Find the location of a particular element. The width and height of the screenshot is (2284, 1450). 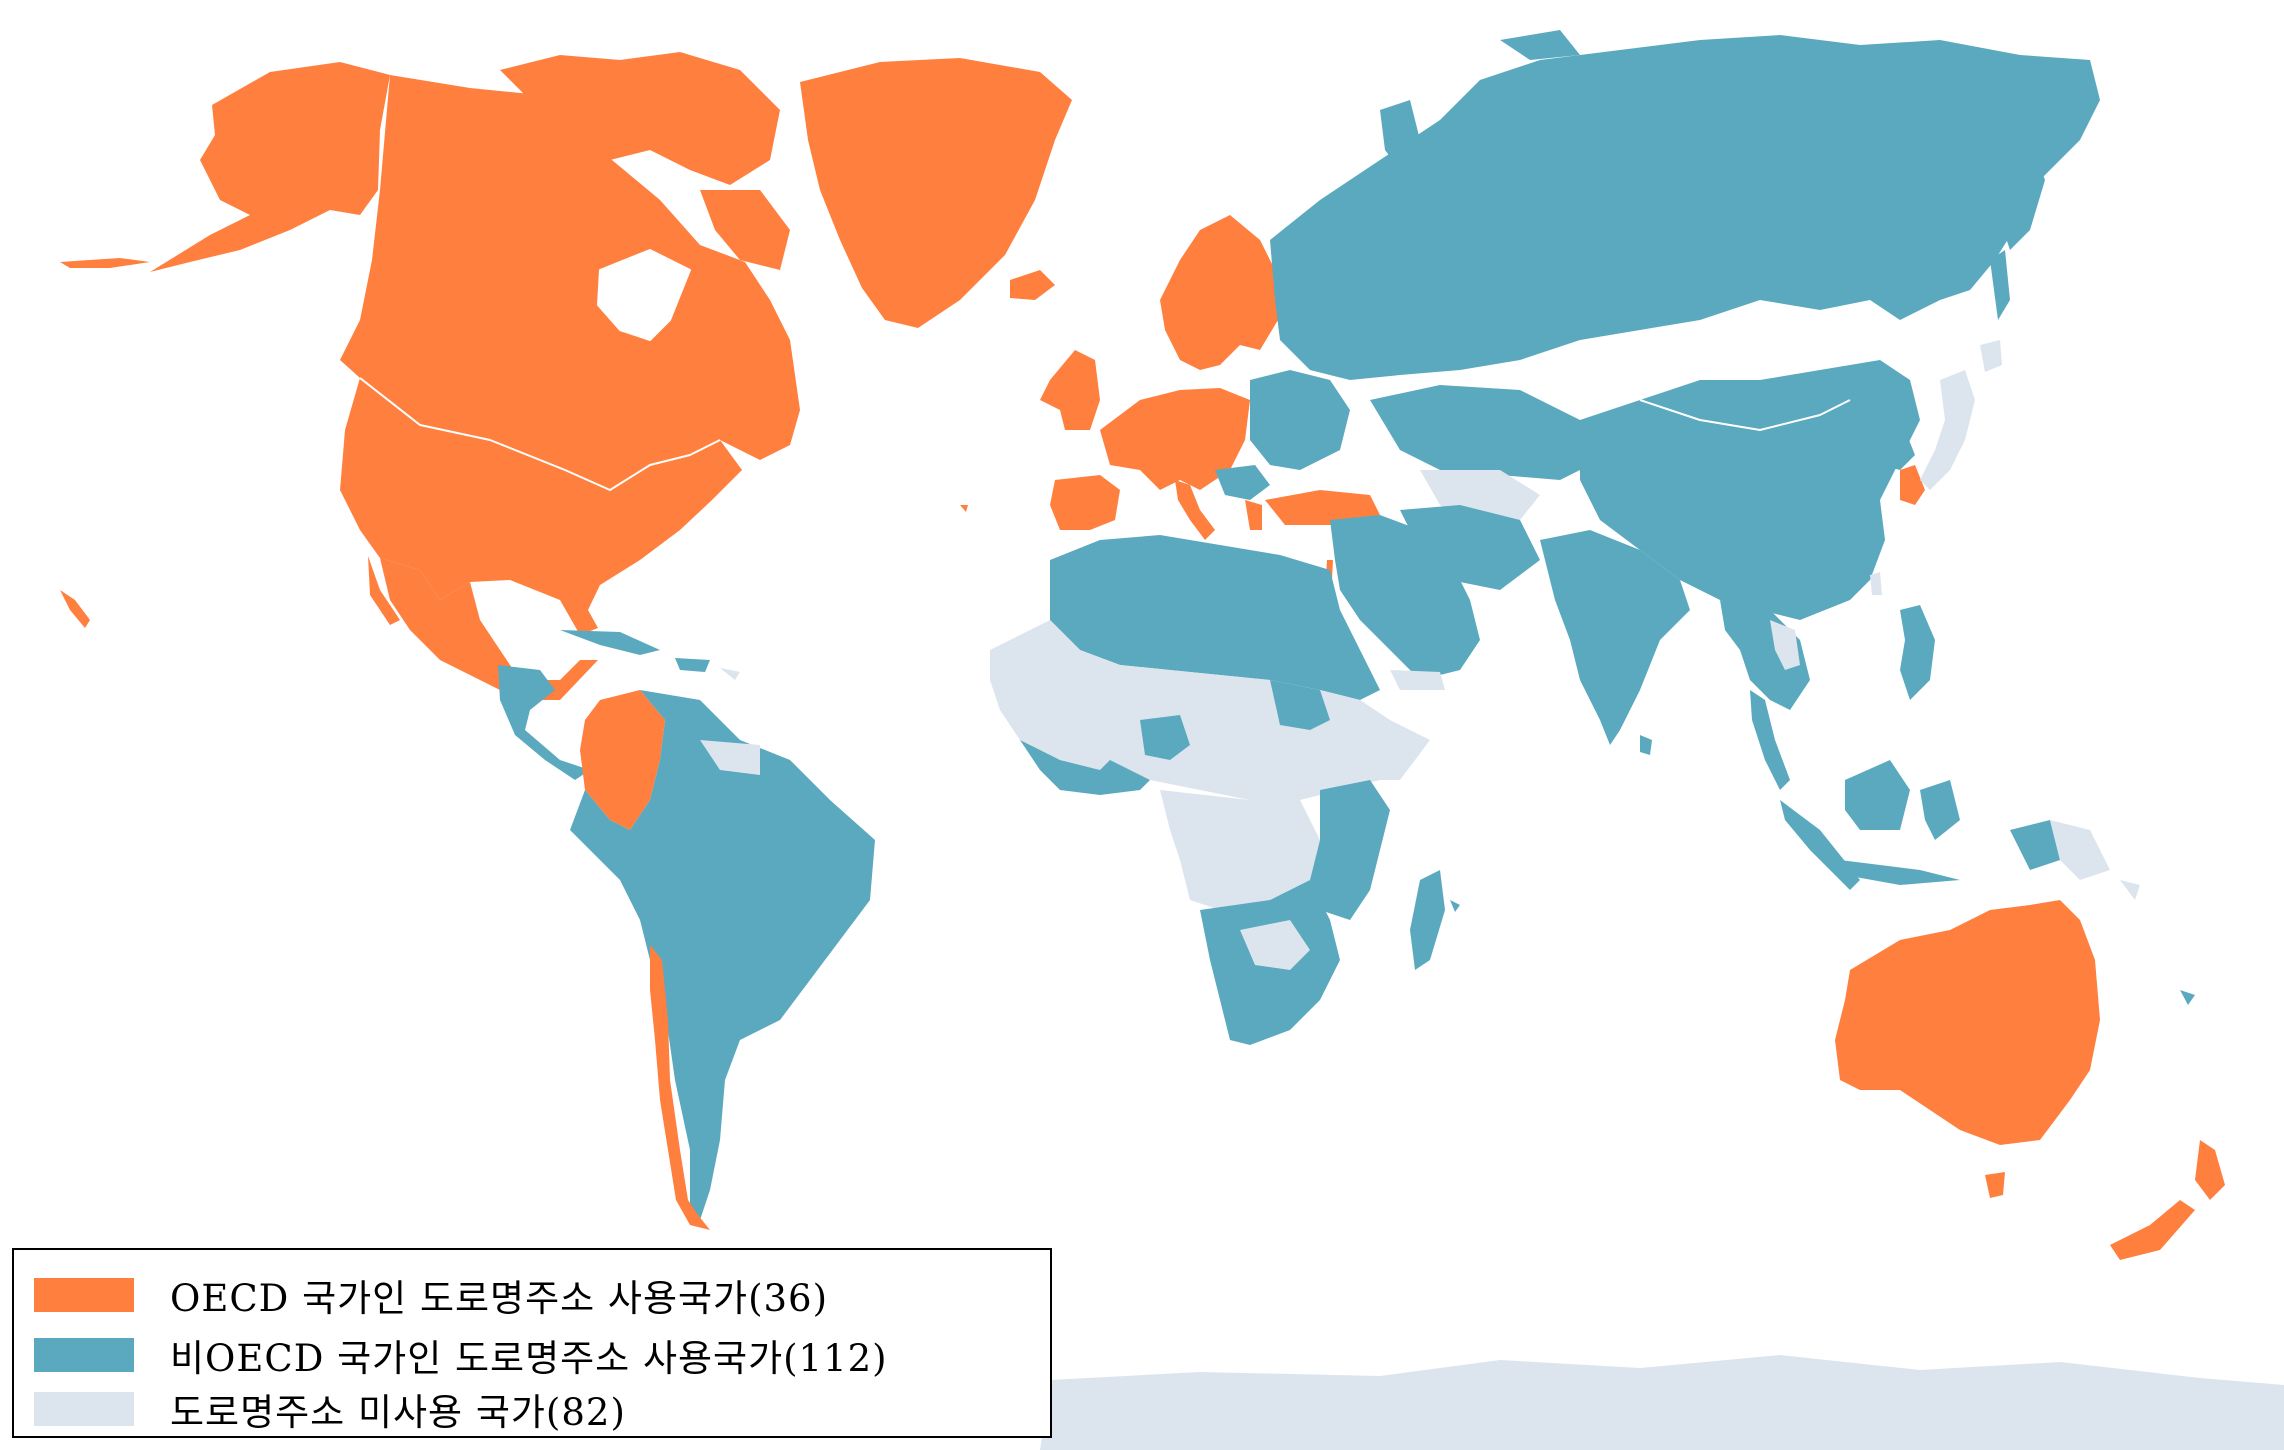

region-aleutians is located at coordinates (105, 263).